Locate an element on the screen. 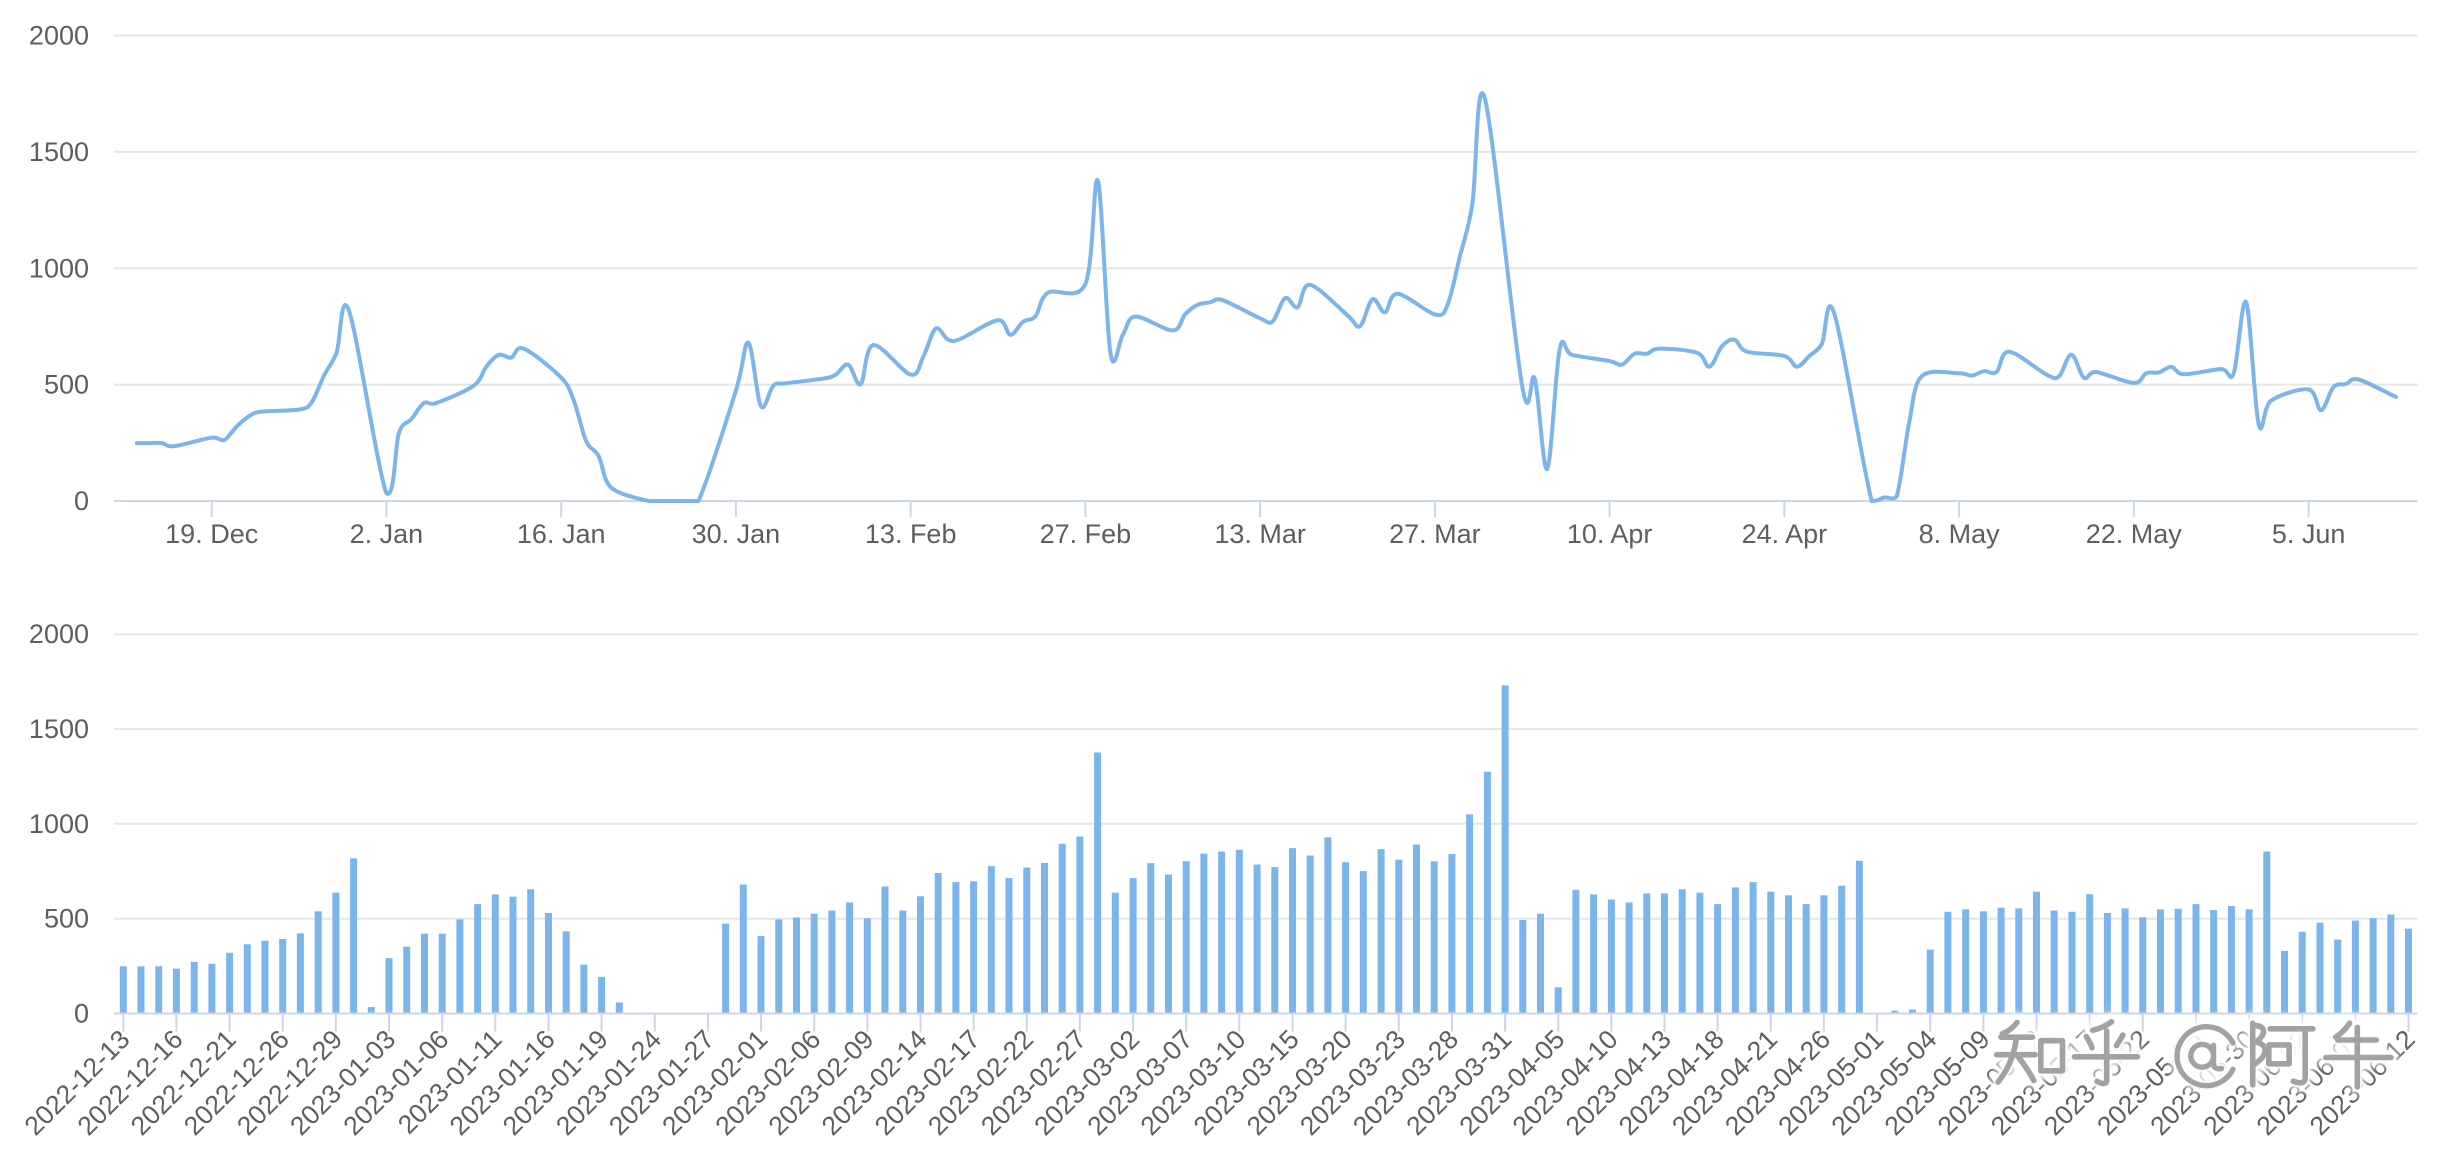 The width and height of the screenshot is (2443, 1159). svg-text: 19. Dec is located at coordinates (211, 534).